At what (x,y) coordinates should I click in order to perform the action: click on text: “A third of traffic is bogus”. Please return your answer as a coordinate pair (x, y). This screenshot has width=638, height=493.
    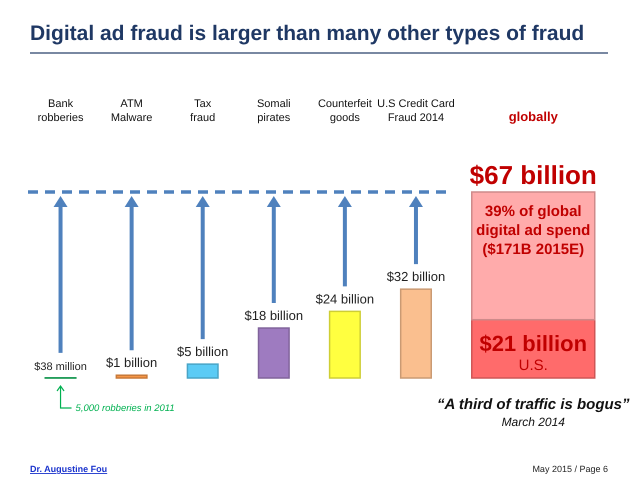
    Looking at the image, I should click on (533, 404).